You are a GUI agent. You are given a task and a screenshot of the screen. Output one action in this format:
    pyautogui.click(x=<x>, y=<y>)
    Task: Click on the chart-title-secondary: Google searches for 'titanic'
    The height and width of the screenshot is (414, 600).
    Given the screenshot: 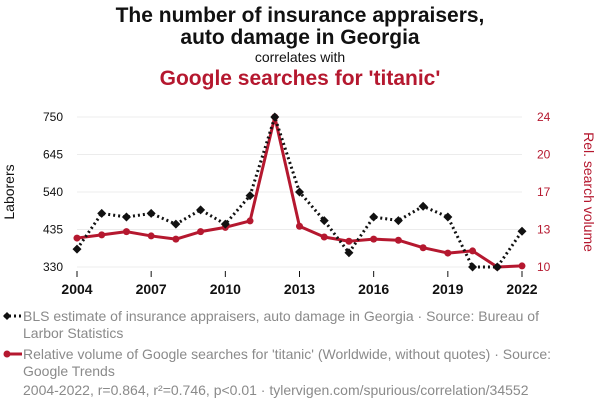 What is the action you would take?
    pyautogui.click(x=300, y=78)
    